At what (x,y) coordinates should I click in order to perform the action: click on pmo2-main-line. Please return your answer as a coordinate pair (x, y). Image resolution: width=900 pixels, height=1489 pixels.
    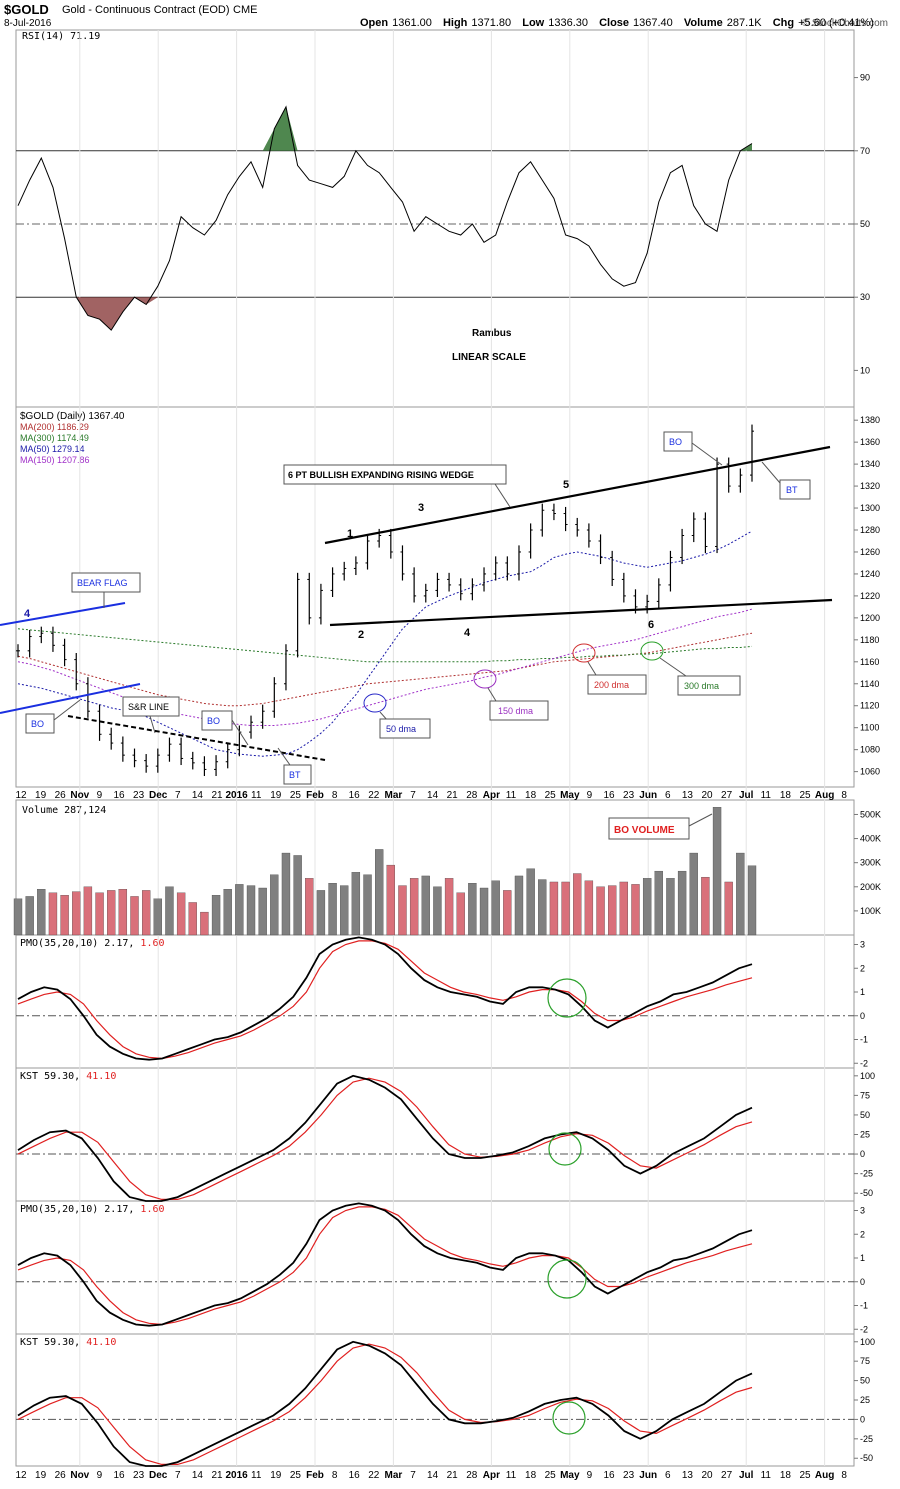
    Looking at the image, I should click on (385, 1264).